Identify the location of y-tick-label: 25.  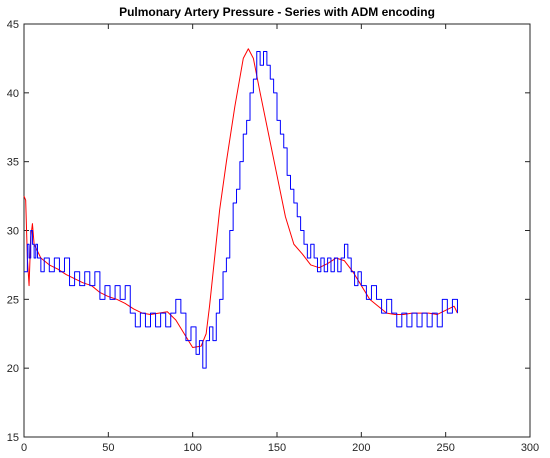
(13, 300).